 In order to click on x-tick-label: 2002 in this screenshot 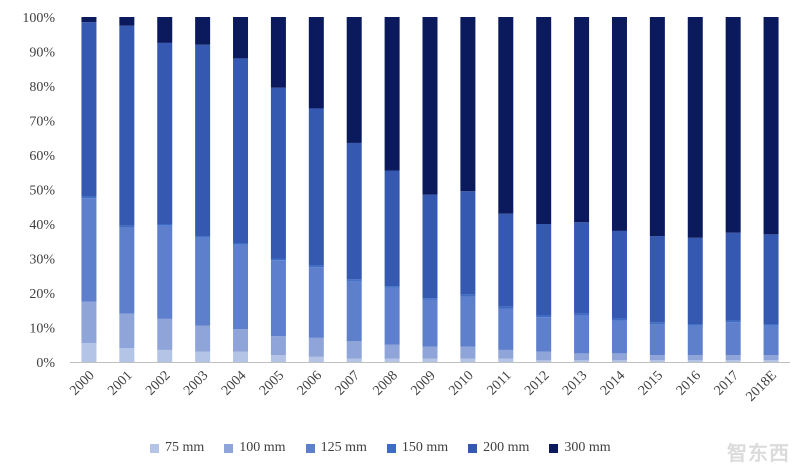, I will do `click(158, 383)`.